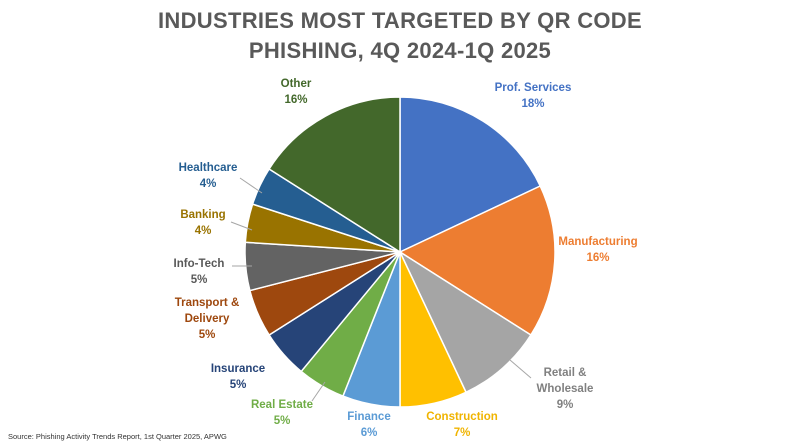 The image size is (800, 445). I want to click on slice-label-name: Other, so click(296, 84).